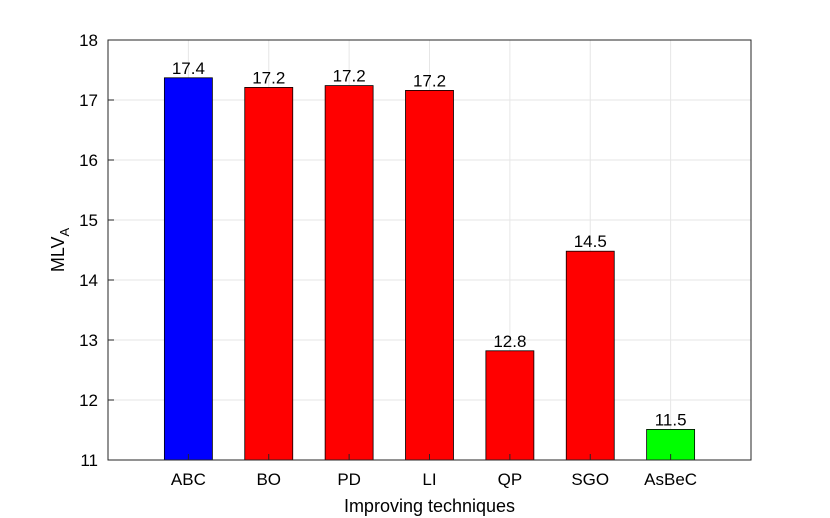  What do you see at coordinates (188, 269) in the screenshot?
I see `bar-abc` at bounding box center [188, 269].